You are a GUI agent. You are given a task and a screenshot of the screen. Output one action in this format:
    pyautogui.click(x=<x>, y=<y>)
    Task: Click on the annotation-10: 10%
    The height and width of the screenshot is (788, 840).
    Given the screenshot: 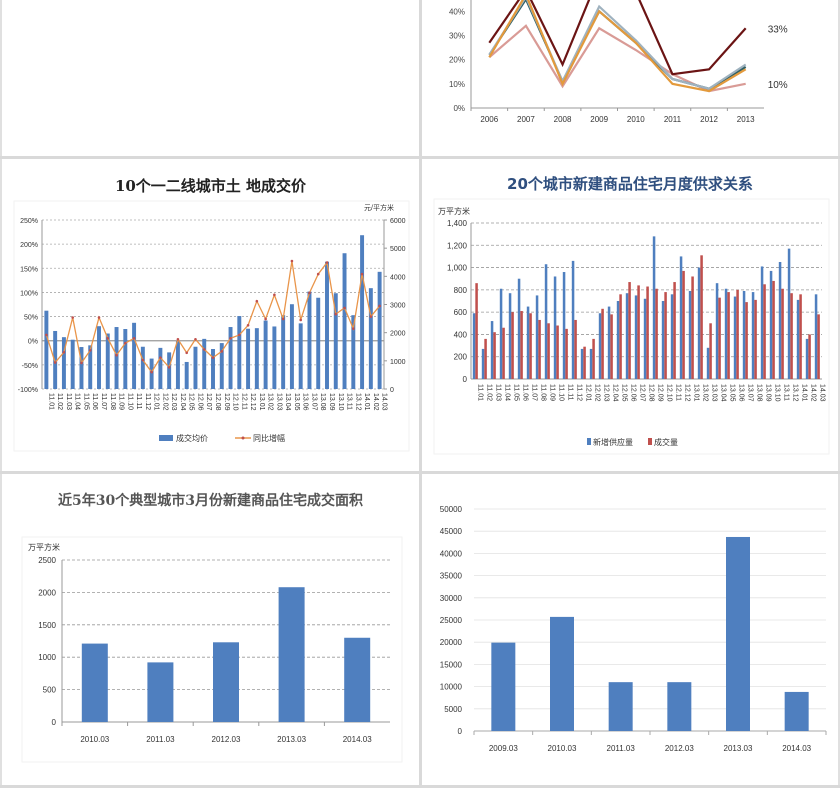 What is the action you would take?
    pyautogui.click(x=778, y=85)
    